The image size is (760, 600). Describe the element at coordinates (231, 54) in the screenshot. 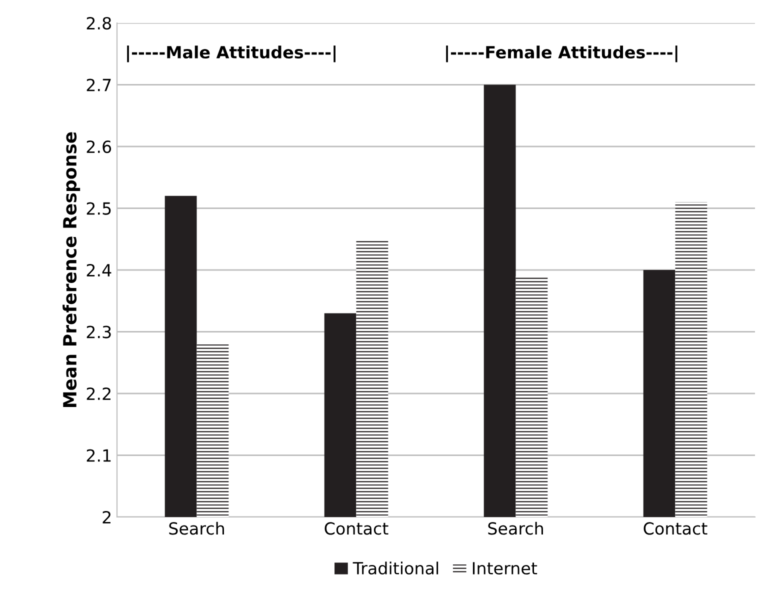

I see `annotation: |-----Male Attitudes----|` at that location.